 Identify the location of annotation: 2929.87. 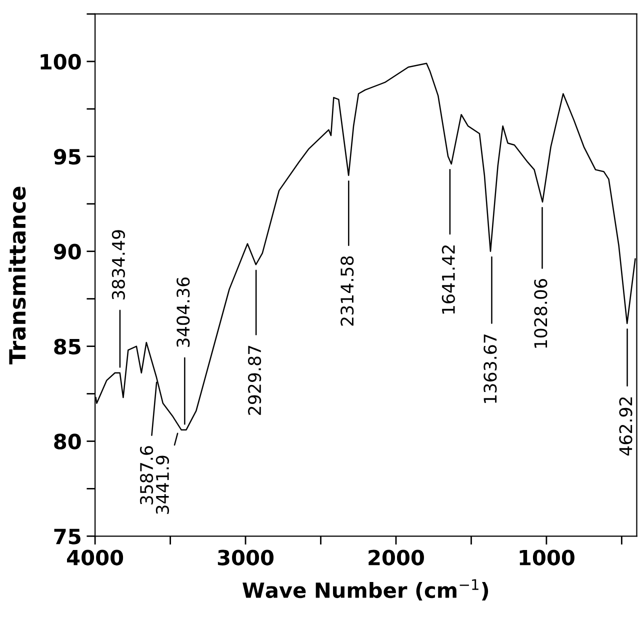
(255, 380).